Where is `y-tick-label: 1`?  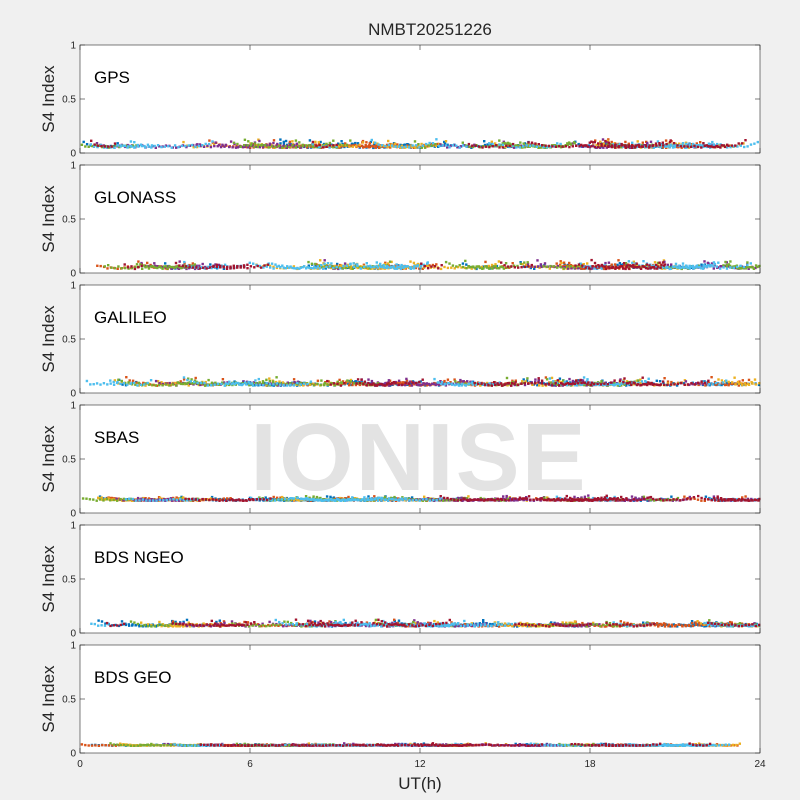
y-tick-label: 1 is located at coordinates (73, 286).